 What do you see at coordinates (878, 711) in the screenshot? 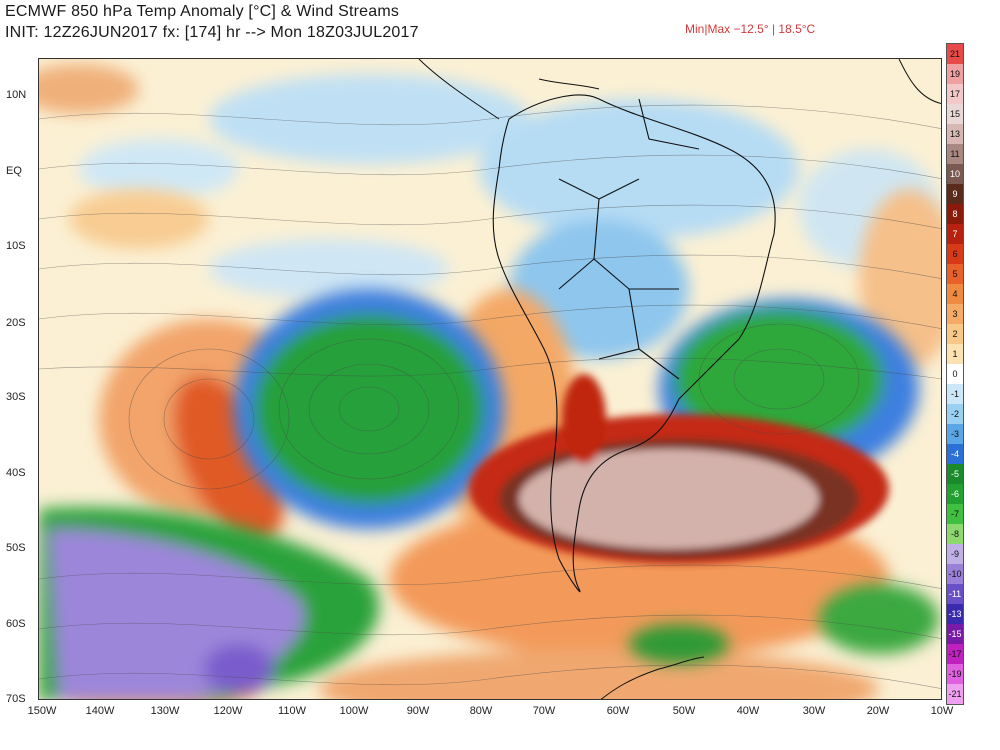
I see `lon-label-20w: 20W` at bounding box center [878, 711].